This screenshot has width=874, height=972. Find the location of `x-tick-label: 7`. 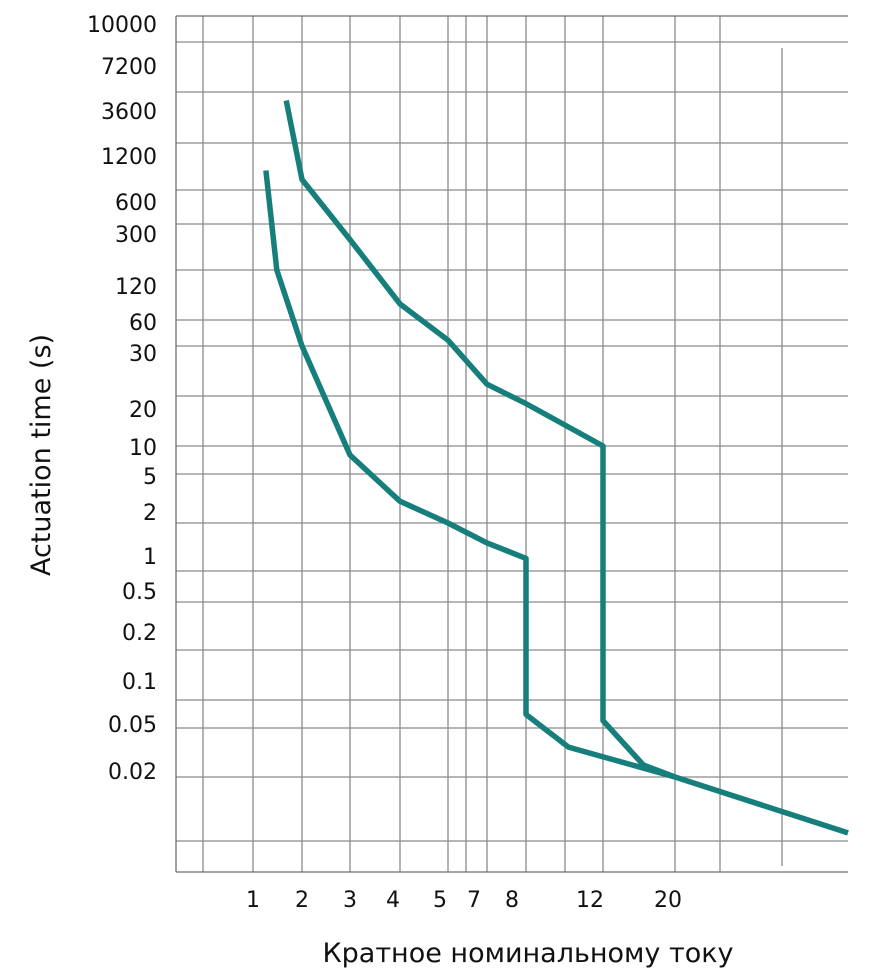

x-tick-label: 7 is located at coordinates (474, 900).